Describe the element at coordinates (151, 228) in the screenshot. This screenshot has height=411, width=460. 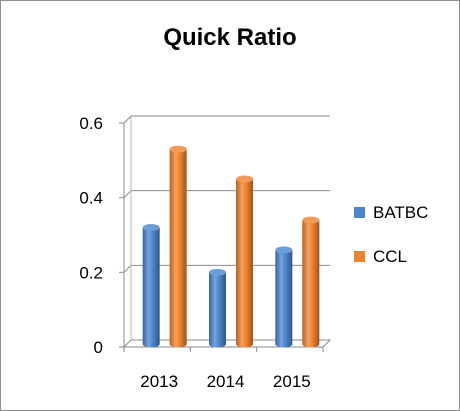
I see `bar-top-batbc-2013` at that location.